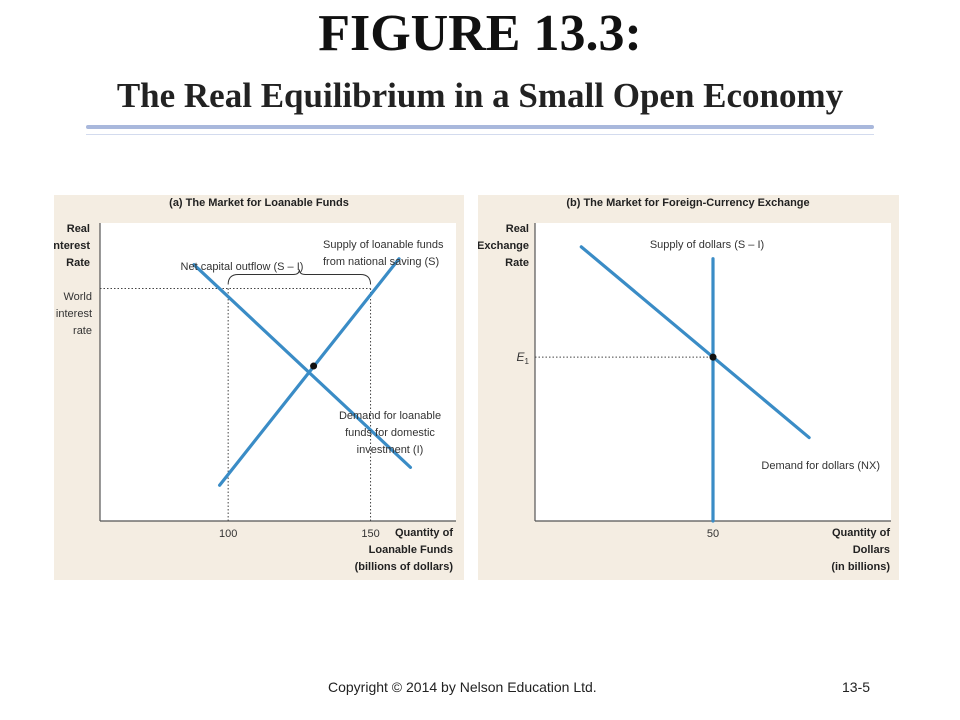 This screenshot has height=720, width=960. Describe the element at coordinates (503, 246) in the screenshot. I see `y-axis-label-line2: Exchange` at that location.